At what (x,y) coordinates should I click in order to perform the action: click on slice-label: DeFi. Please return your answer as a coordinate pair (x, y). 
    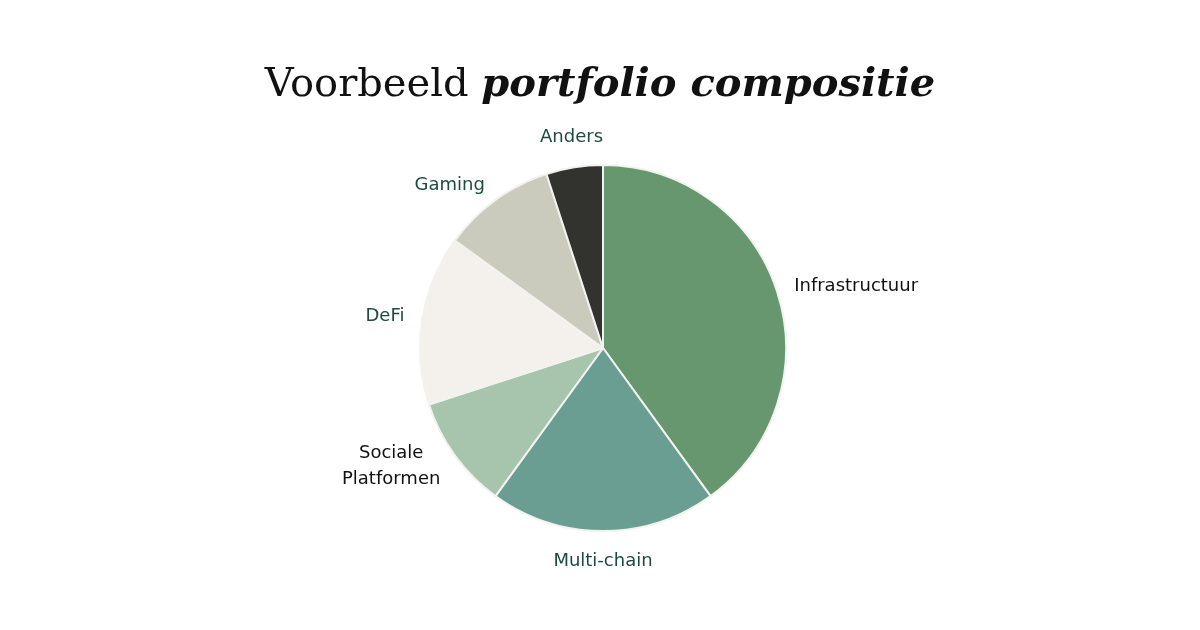
    Looking at the image, I should click on (385, 315).